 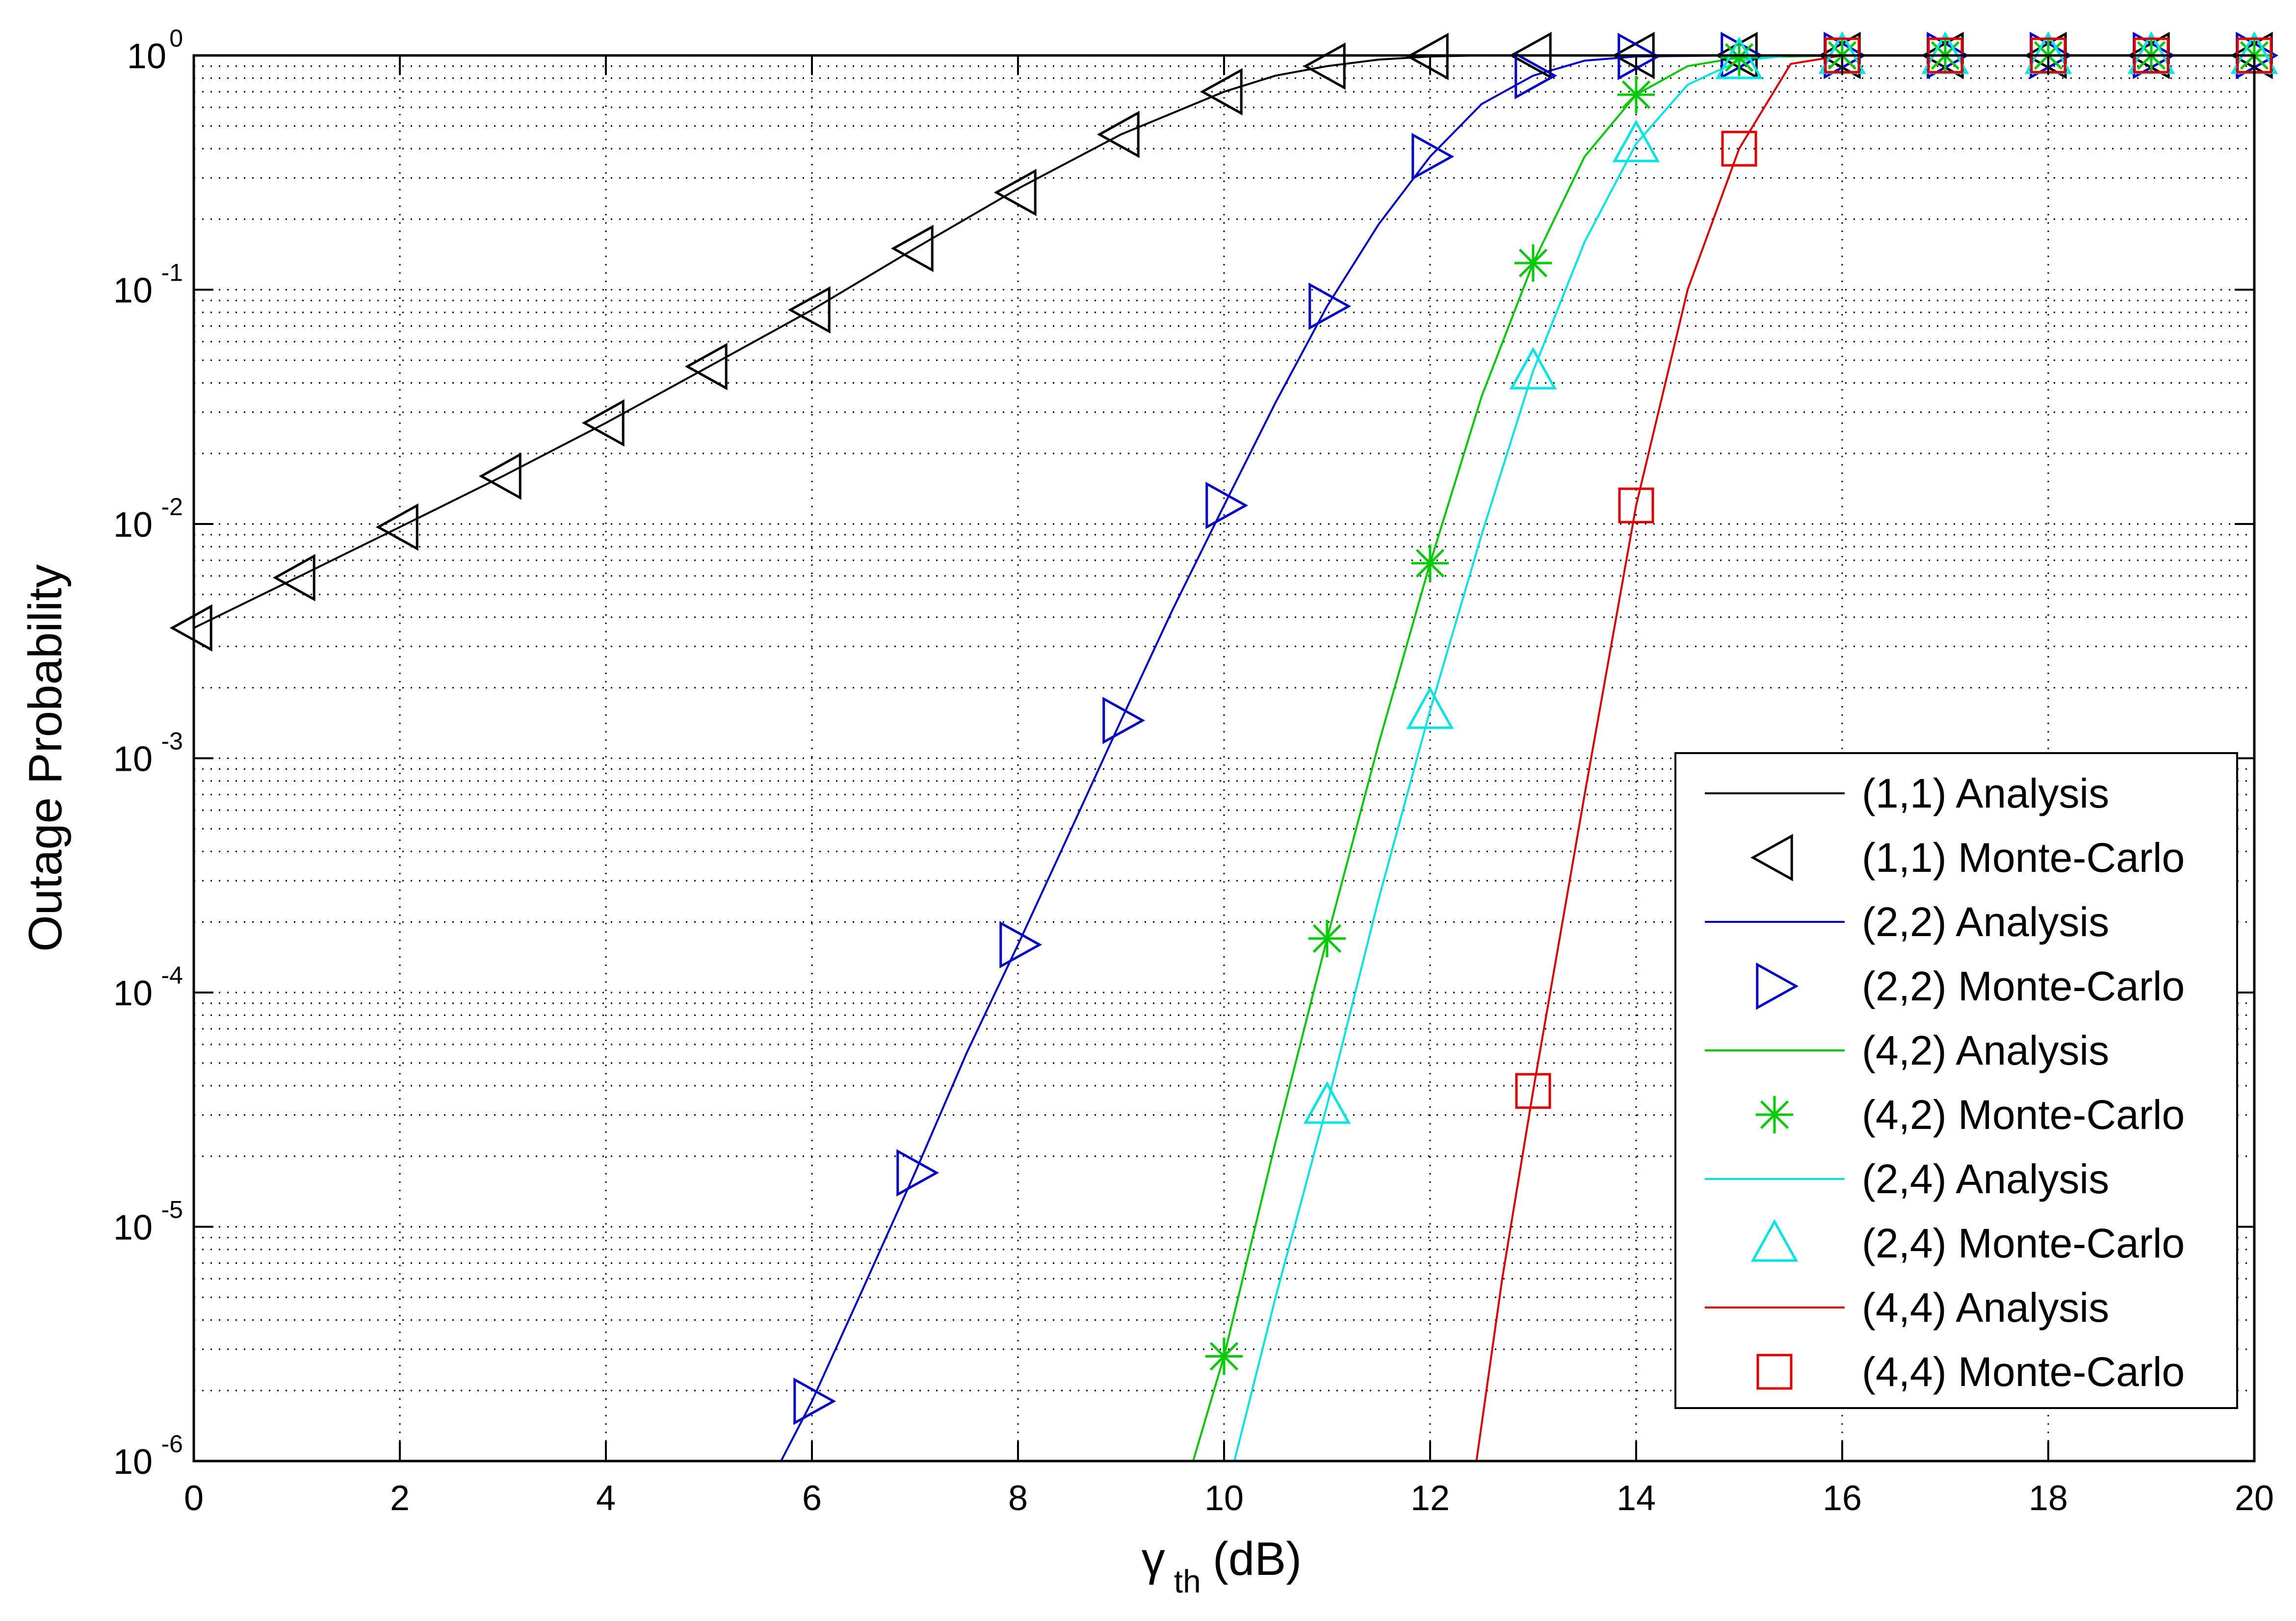 I want to click on y-tick-label: -2 10, so click(x=148, y=519).